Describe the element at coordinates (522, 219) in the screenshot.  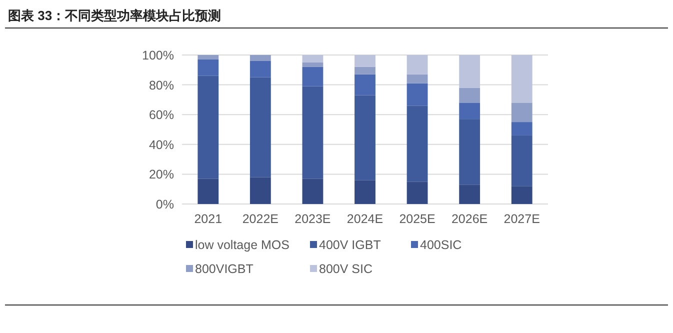
I see `x-tick-label: 2027E` at that location.